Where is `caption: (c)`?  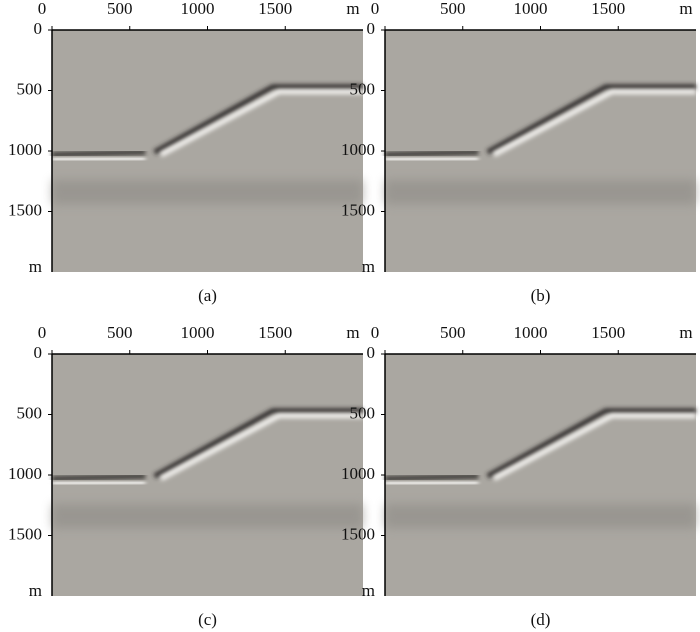 caption: (c) is located at coordinates (207, 619).